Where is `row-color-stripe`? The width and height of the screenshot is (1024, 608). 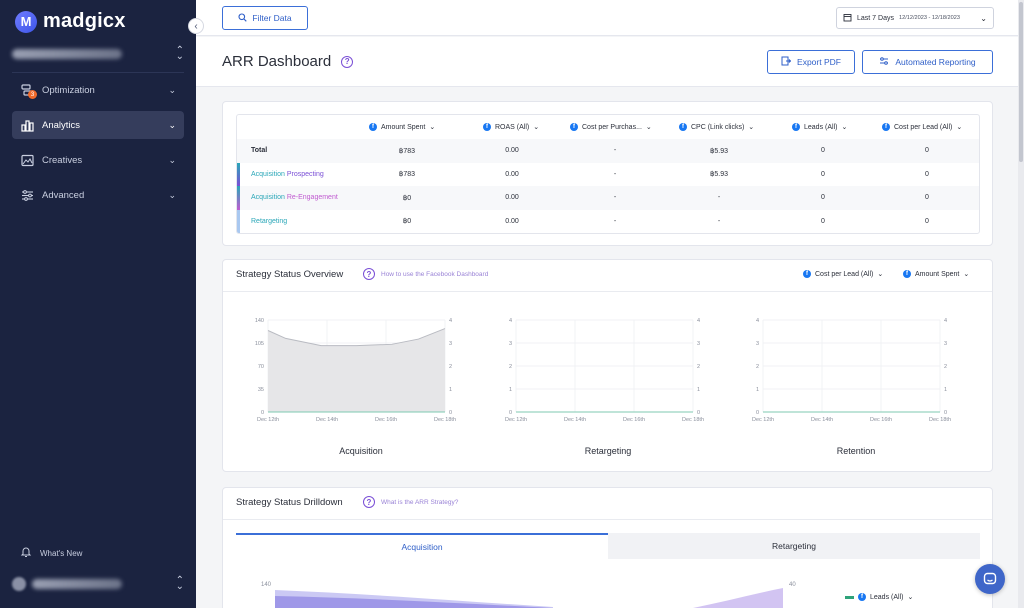 row-color-stripe is located at coordinates (238, 174).